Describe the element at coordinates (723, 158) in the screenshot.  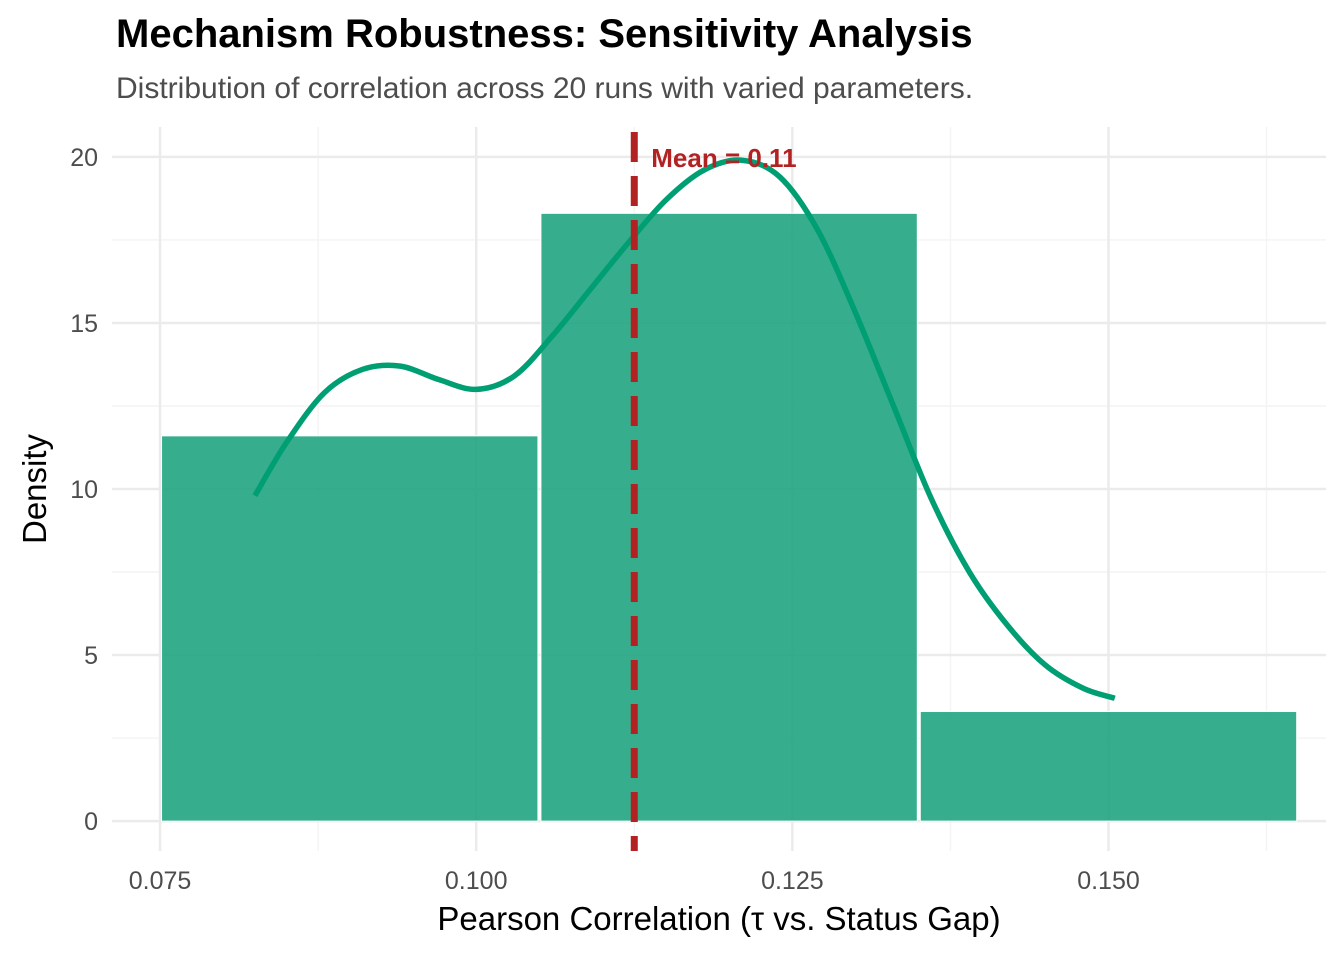
I see `mean-annotation: Mean = 0.11` at that location.